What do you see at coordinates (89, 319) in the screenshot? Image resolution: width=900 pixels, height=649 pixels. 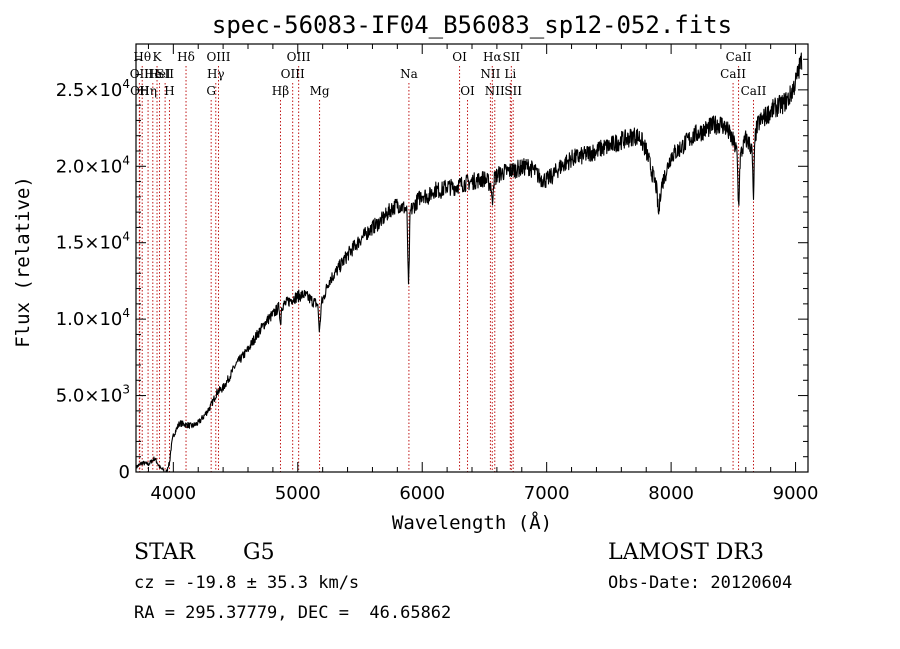 I see `y-tick-mantissa: 1.0×10` at bounding box center [89, 319].